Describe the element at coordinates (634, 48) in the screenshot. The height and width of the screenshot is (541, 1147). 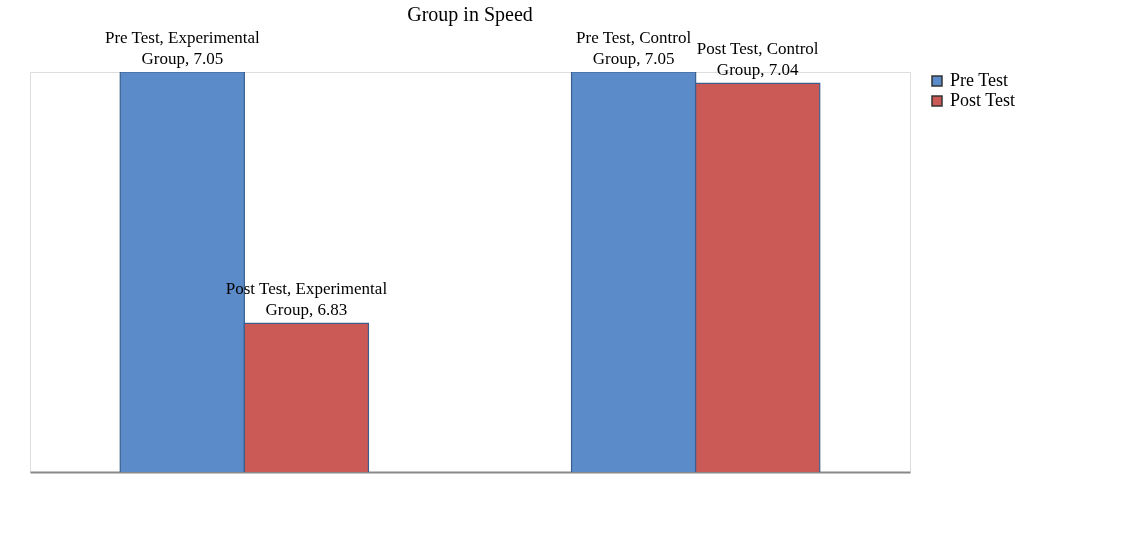
I see `data-label: Pre Test, Control Group, 7.05` at that location.